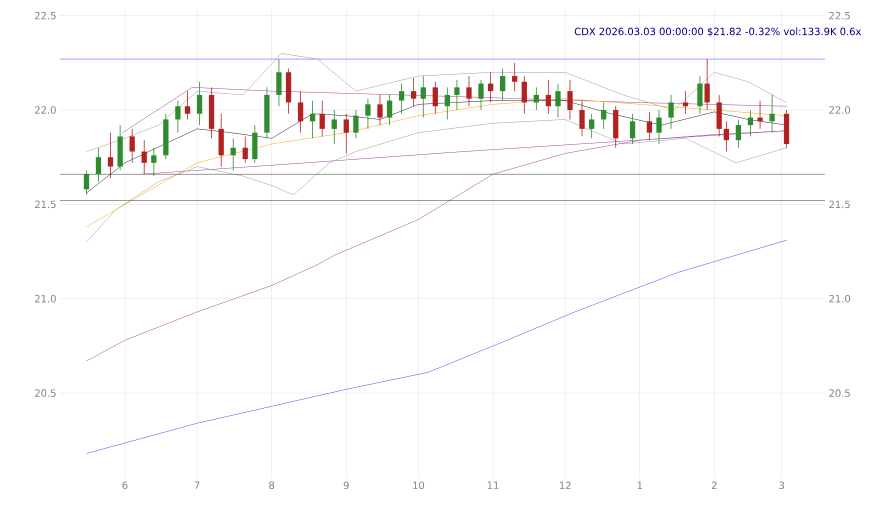 This screenshot has height=506, width=875. What do you see at coordinates (45, 204) in the screenshot?
I see `y-tick-label: 21.5` at bounding box center [45, 204].